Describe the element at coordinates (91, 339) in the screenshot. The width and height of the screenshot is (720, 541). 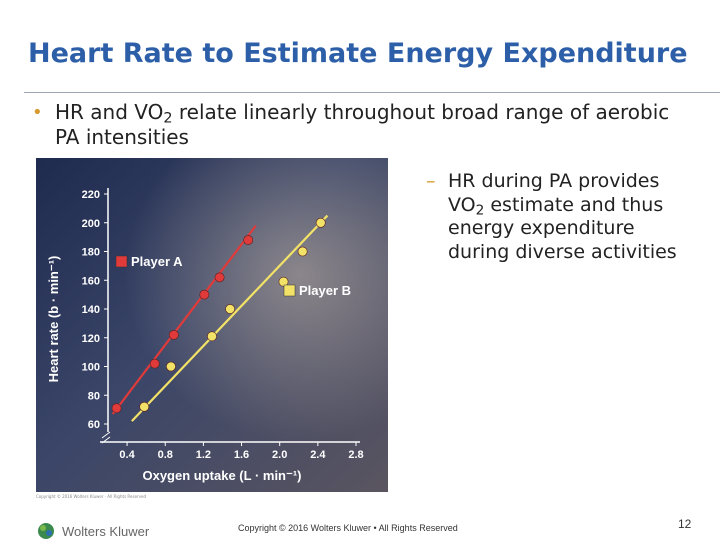
I see `y-tick-label-120: 120` at that location.